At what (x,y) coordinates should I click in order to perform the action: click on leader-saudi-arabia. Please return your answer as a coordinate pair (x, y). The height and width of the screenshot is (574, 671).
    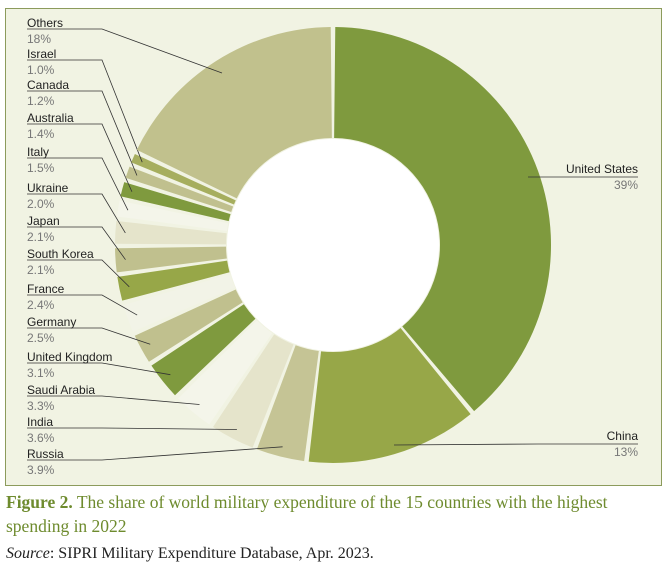
    Looking at the image, I should click on (113, 400).